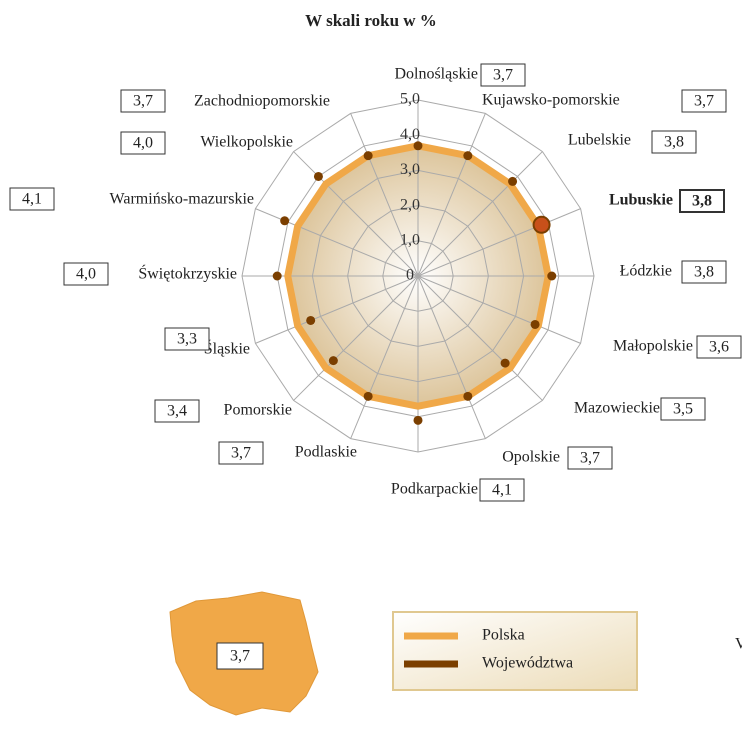 This screenshot has height=736, width=742. What do you see at coordinates (410, 239) in the screenshot?
I see `tick-label: 1,0` at bounding box center [410, 239].